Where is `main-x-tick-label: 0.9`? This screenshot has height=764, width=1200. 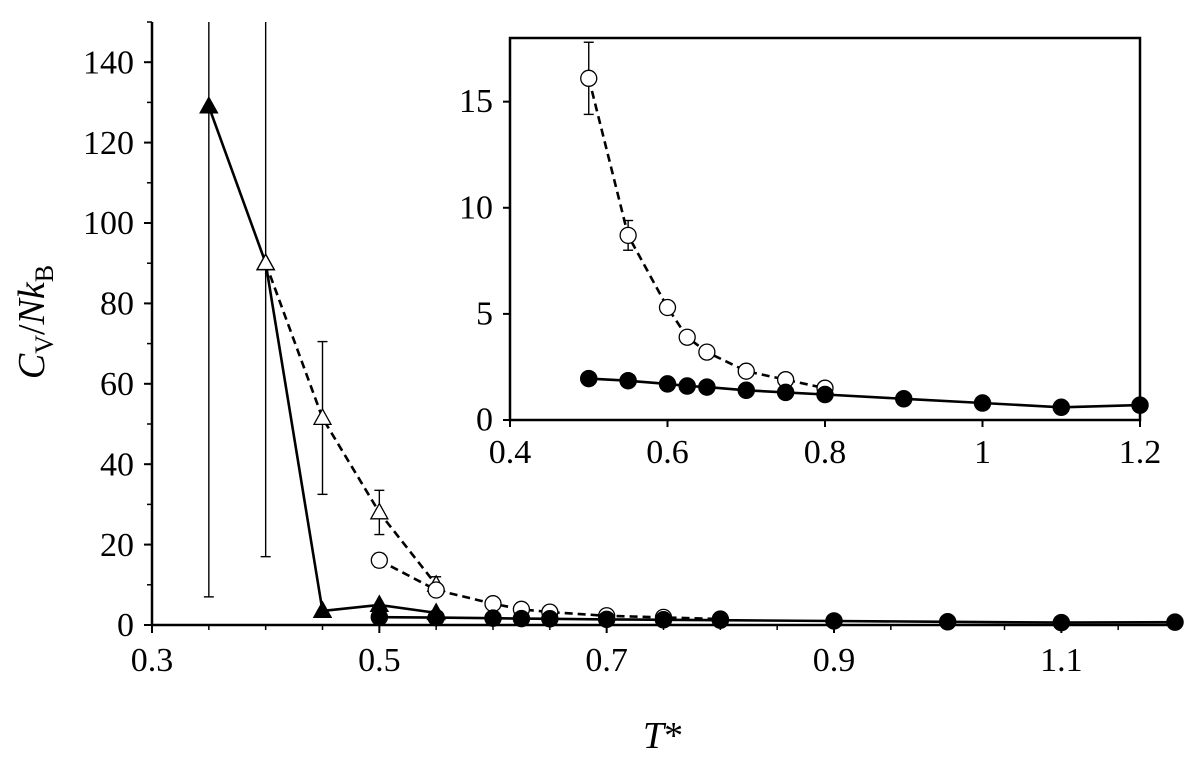 main-x-tick-label: 0.9 is located at coordinates (834, 660).